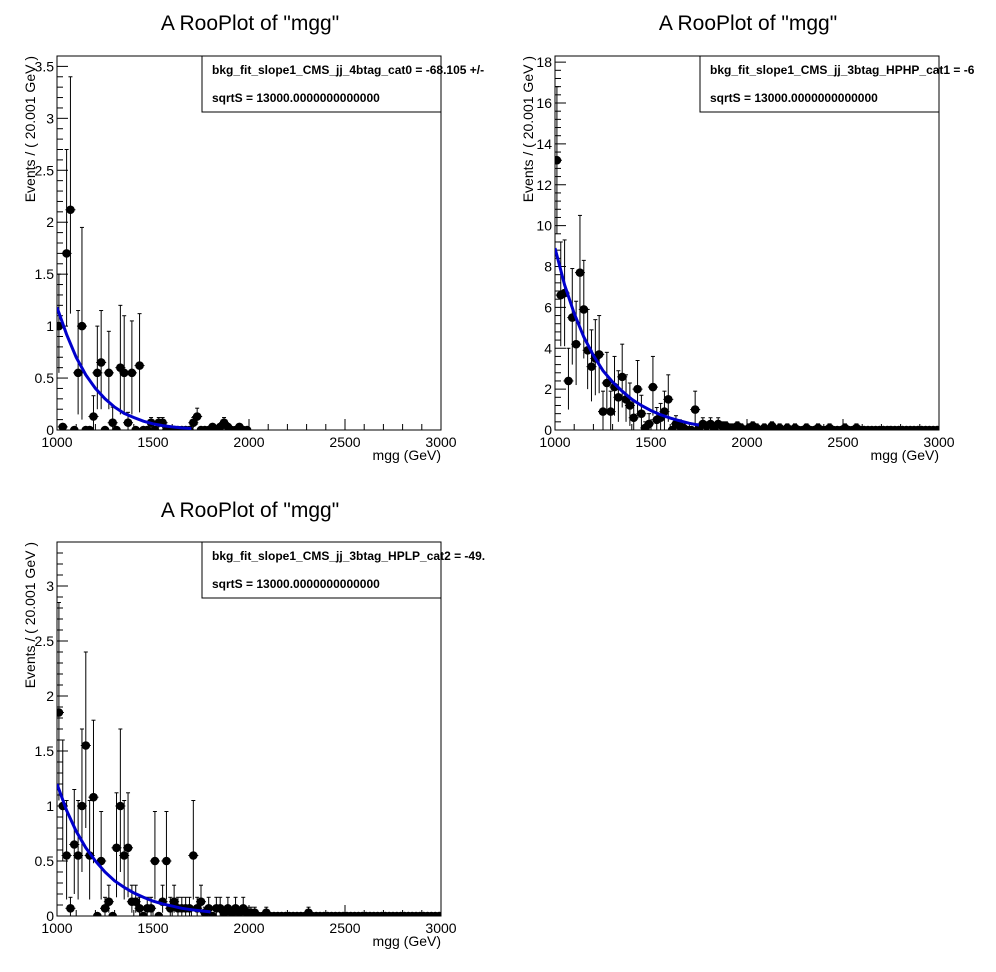 This screenshot has height=972, width=996. Describe the element at coordinates (544, 62) in the screenshot. I see `y-tick-label: 18` at that location.